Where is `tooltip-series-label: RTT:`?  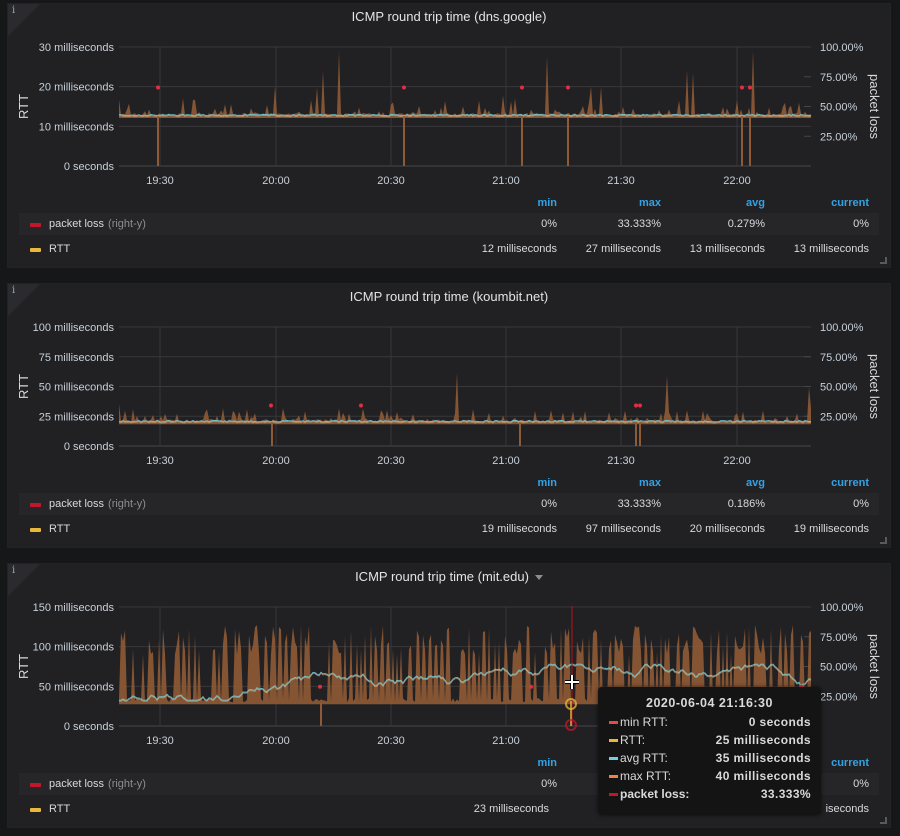
tooltip-series-label: RTT: is located at coordinates (633, 740).